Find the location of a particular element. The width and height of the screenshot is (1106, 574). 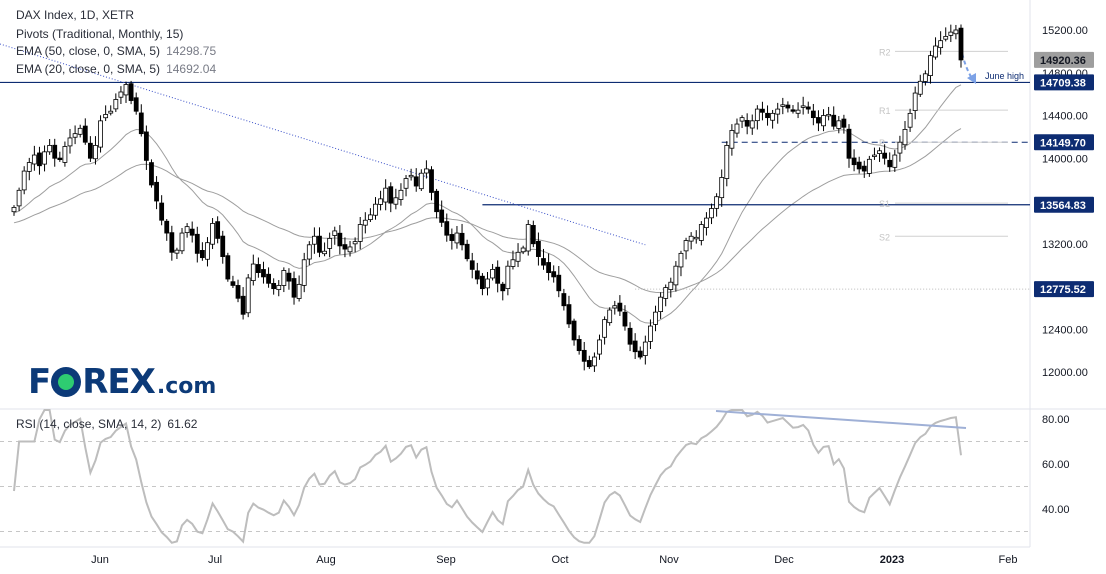

rsi-tick-label: 60.00 is located at coordinates (1056, 465).